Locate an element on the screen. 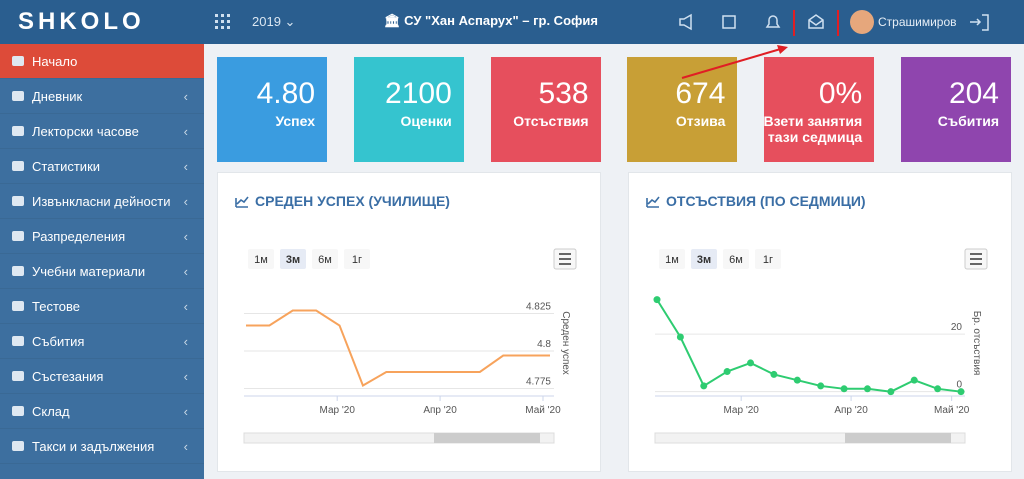  menu-label: Състезания is located at coordinates (68, 376).